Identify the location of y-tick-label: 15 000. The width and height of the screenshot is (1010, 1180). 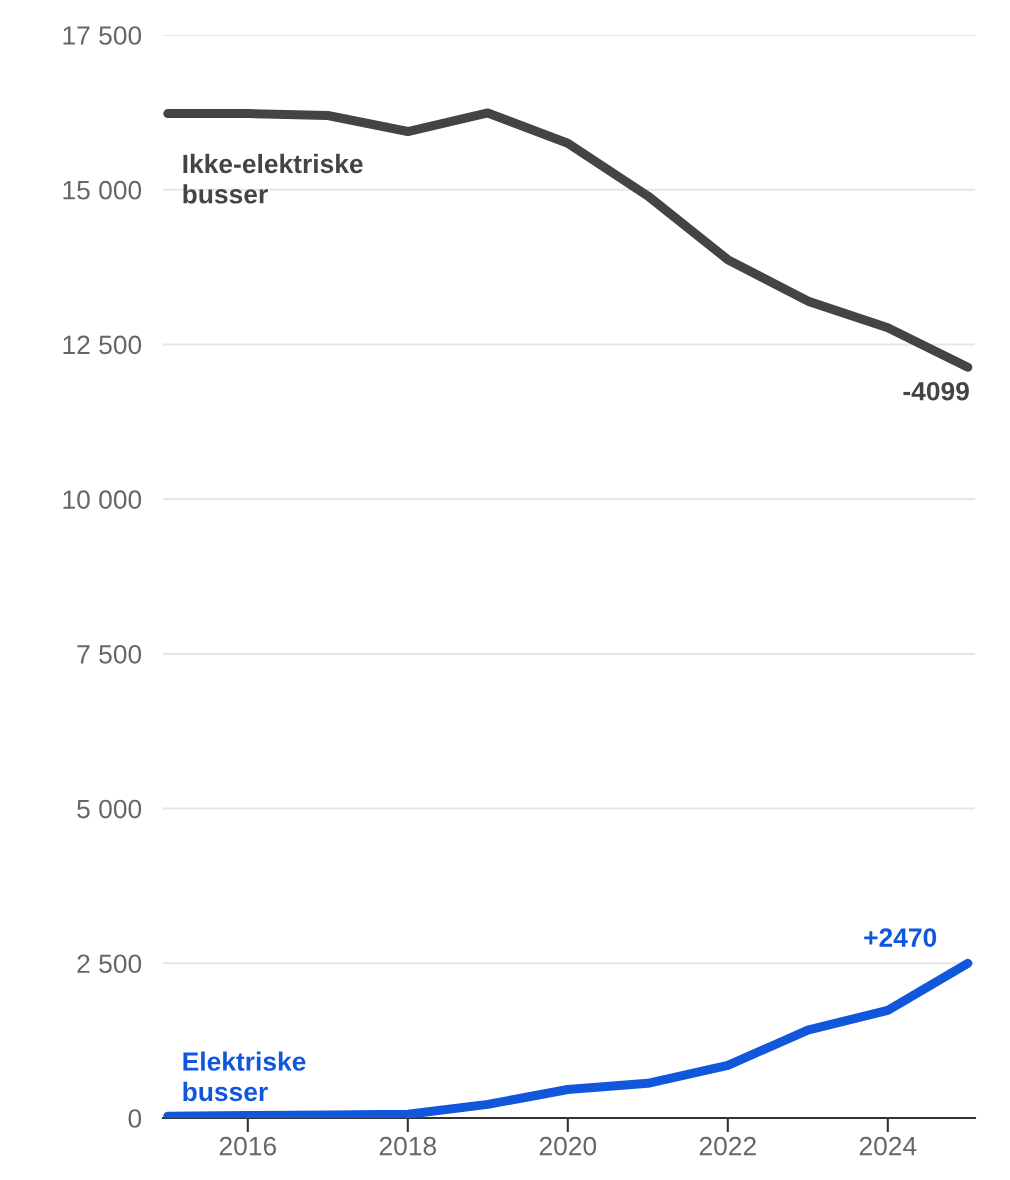
(102, 190).